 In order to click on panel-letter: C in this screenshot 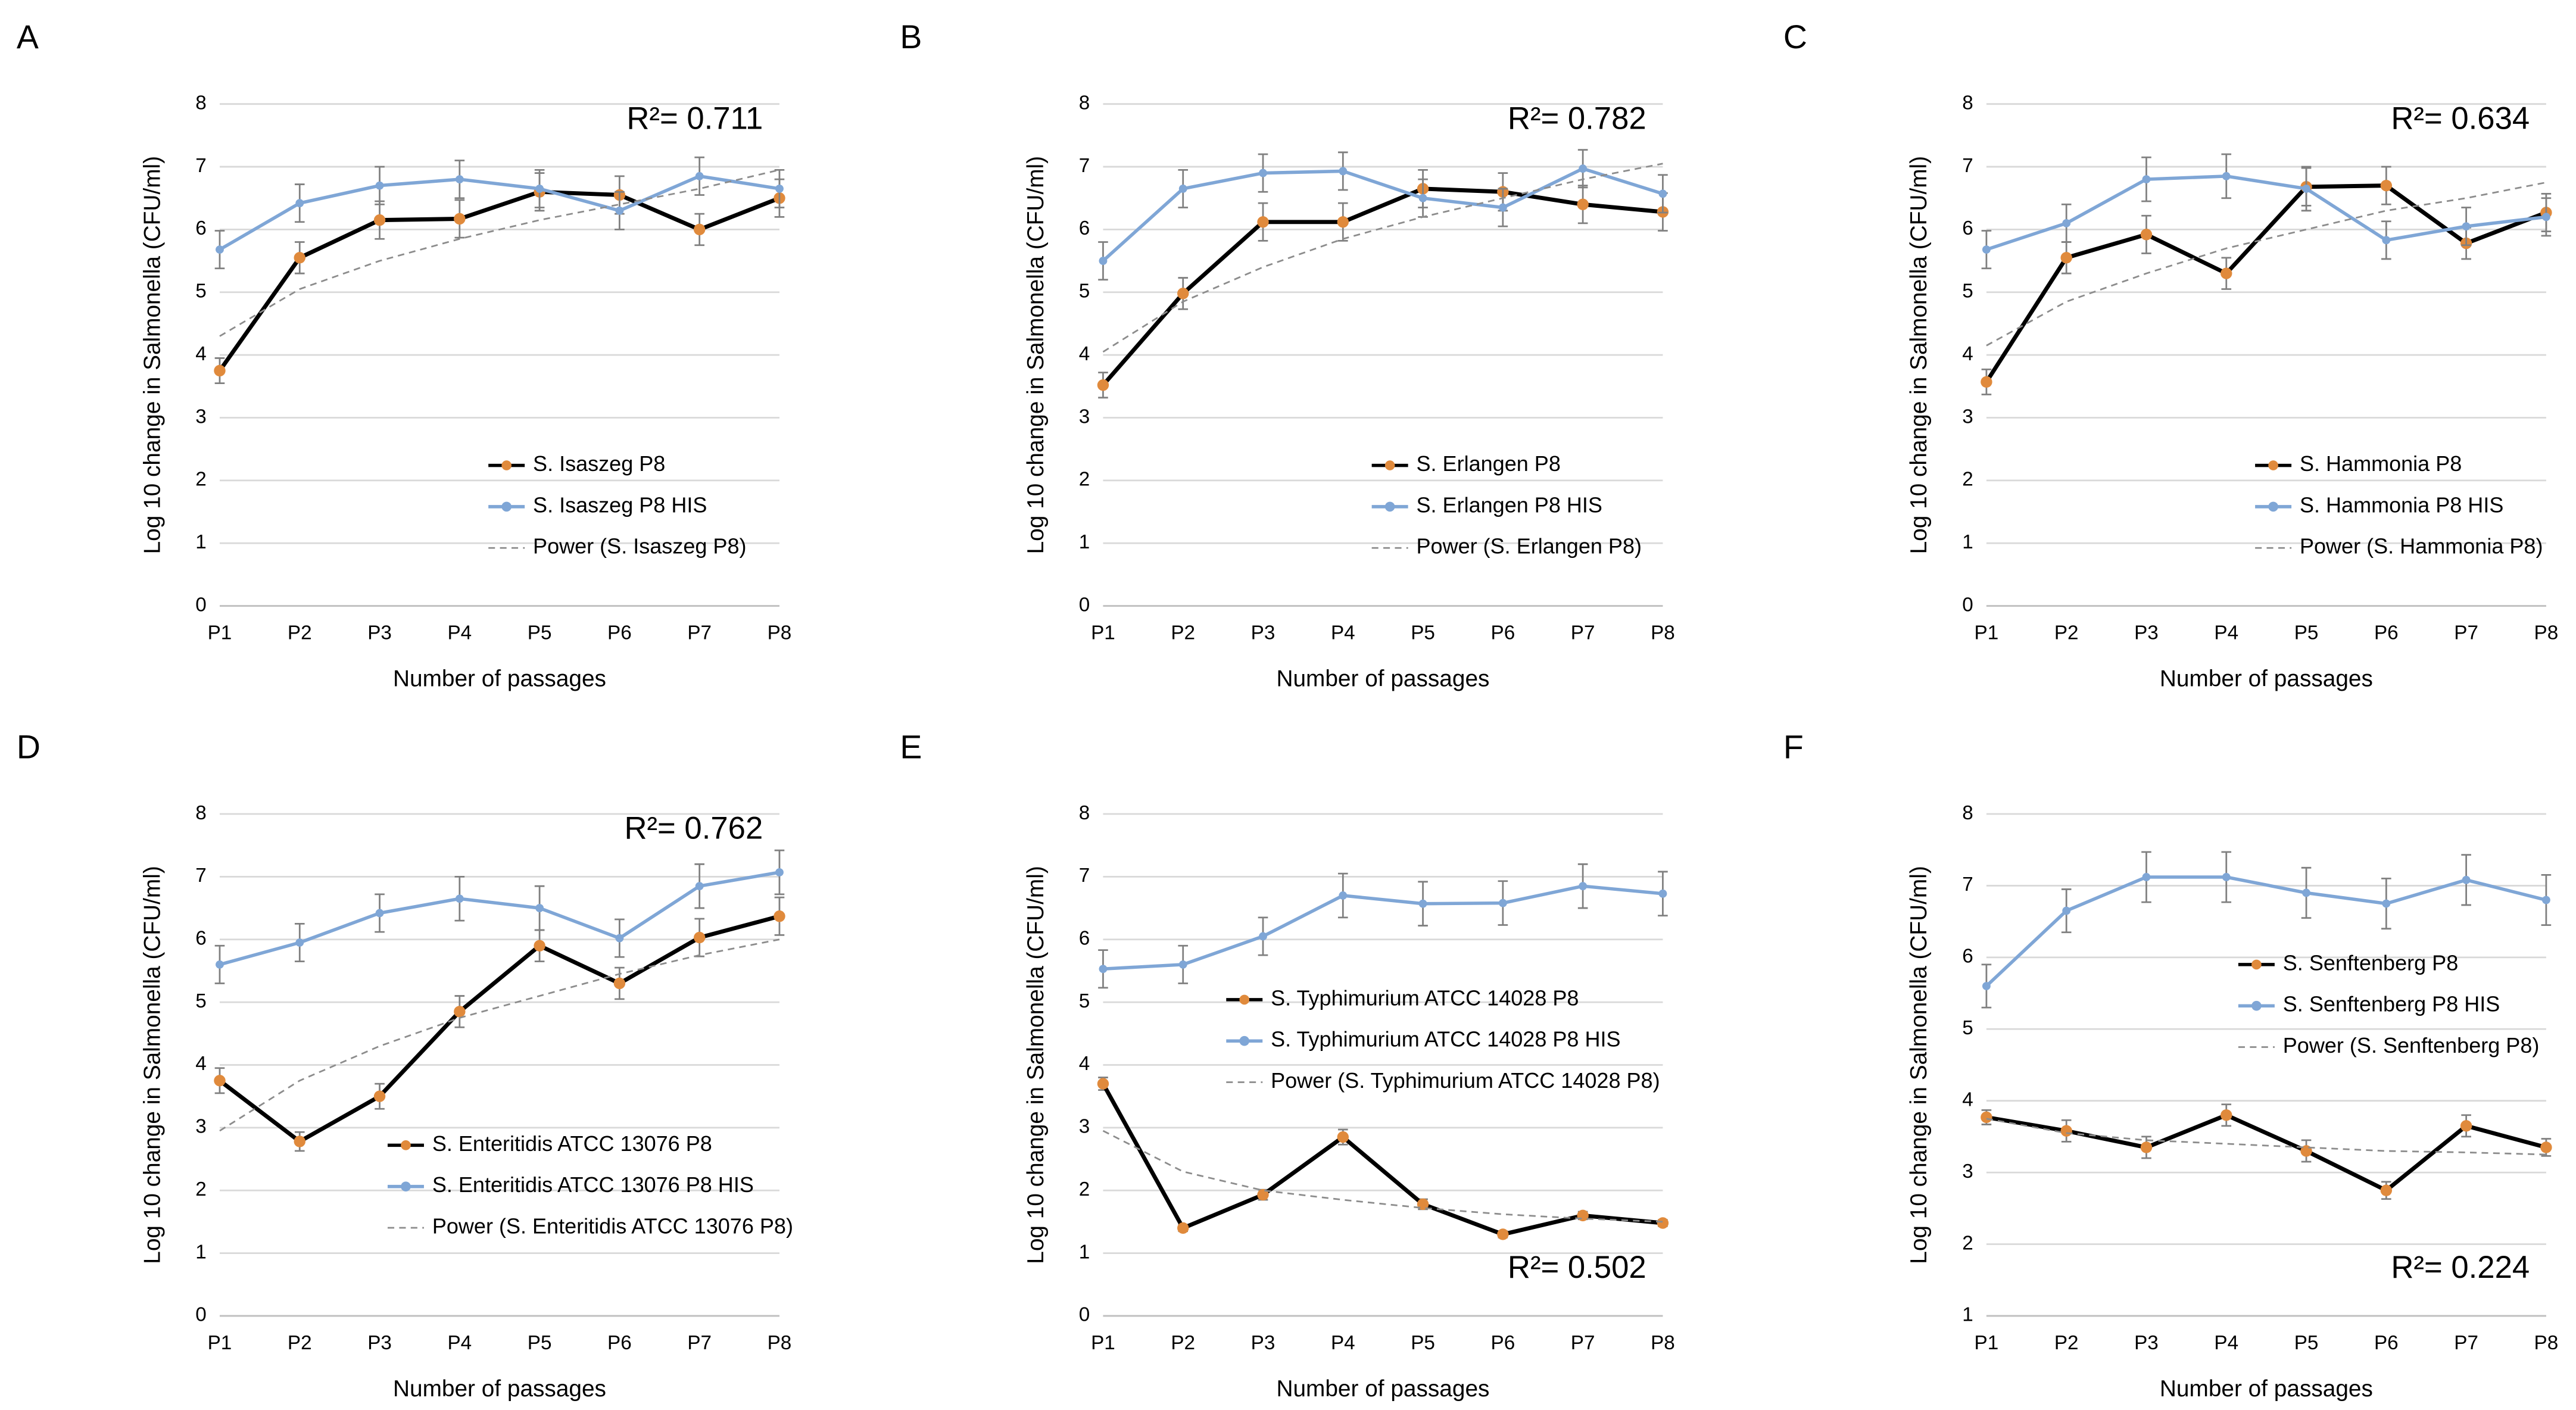, I will do `click(1795, 36)`.